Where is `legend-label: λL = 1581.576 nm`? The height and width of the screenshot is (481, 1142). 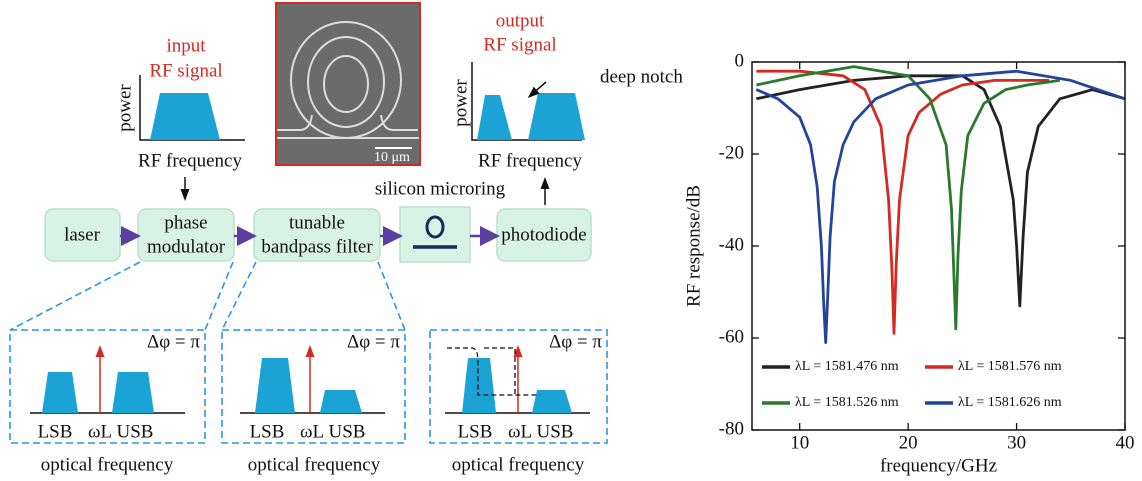
legend-label: λL = 1581.576 nm is located at coordinates (1010, 366).